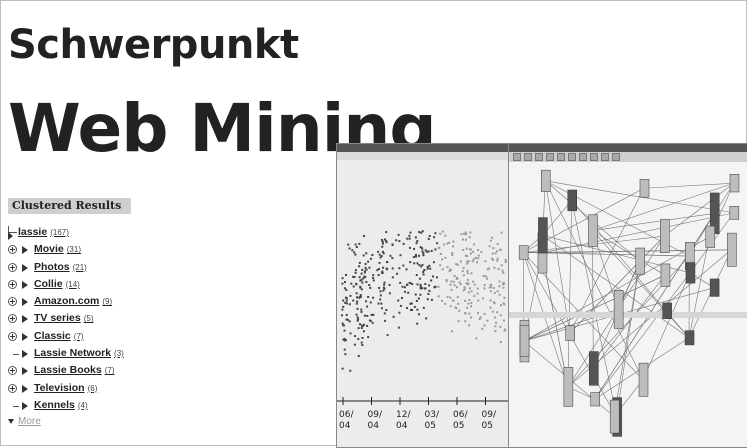 This screenshot has height=448, width=747. Describe the element at coordinates (79, 353) in the screenshot. I see `cluster-item-label: Lassie Network(3)` at that location.